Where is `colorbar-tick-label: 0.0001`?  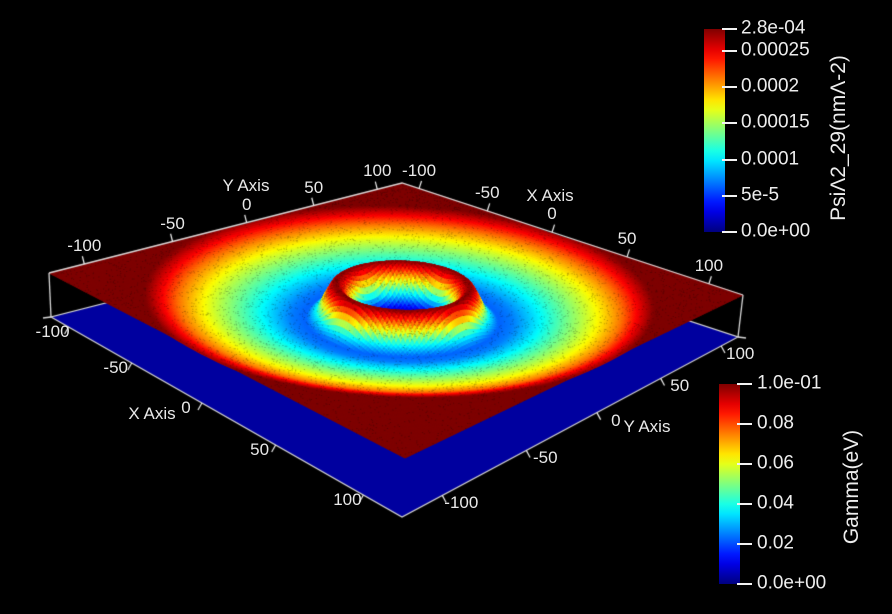 colorbar-tick-label: 0.0001 is located at coordinates (770, 159).